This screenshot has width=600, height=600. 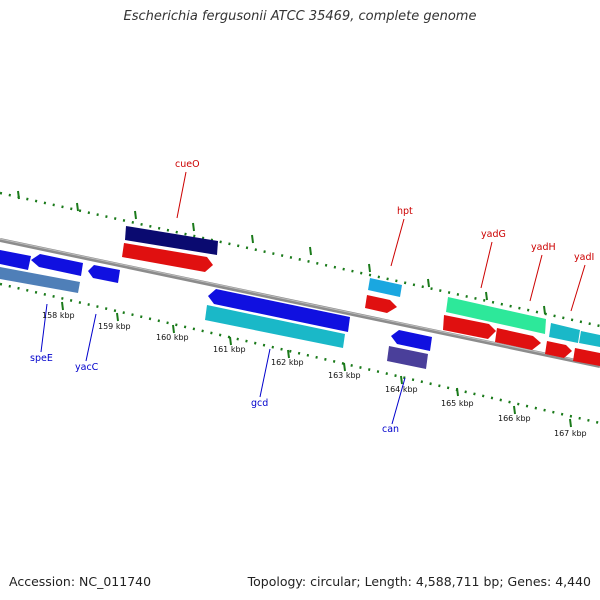 I want to click on gene-yadg-track, so click(x=494, y=318).